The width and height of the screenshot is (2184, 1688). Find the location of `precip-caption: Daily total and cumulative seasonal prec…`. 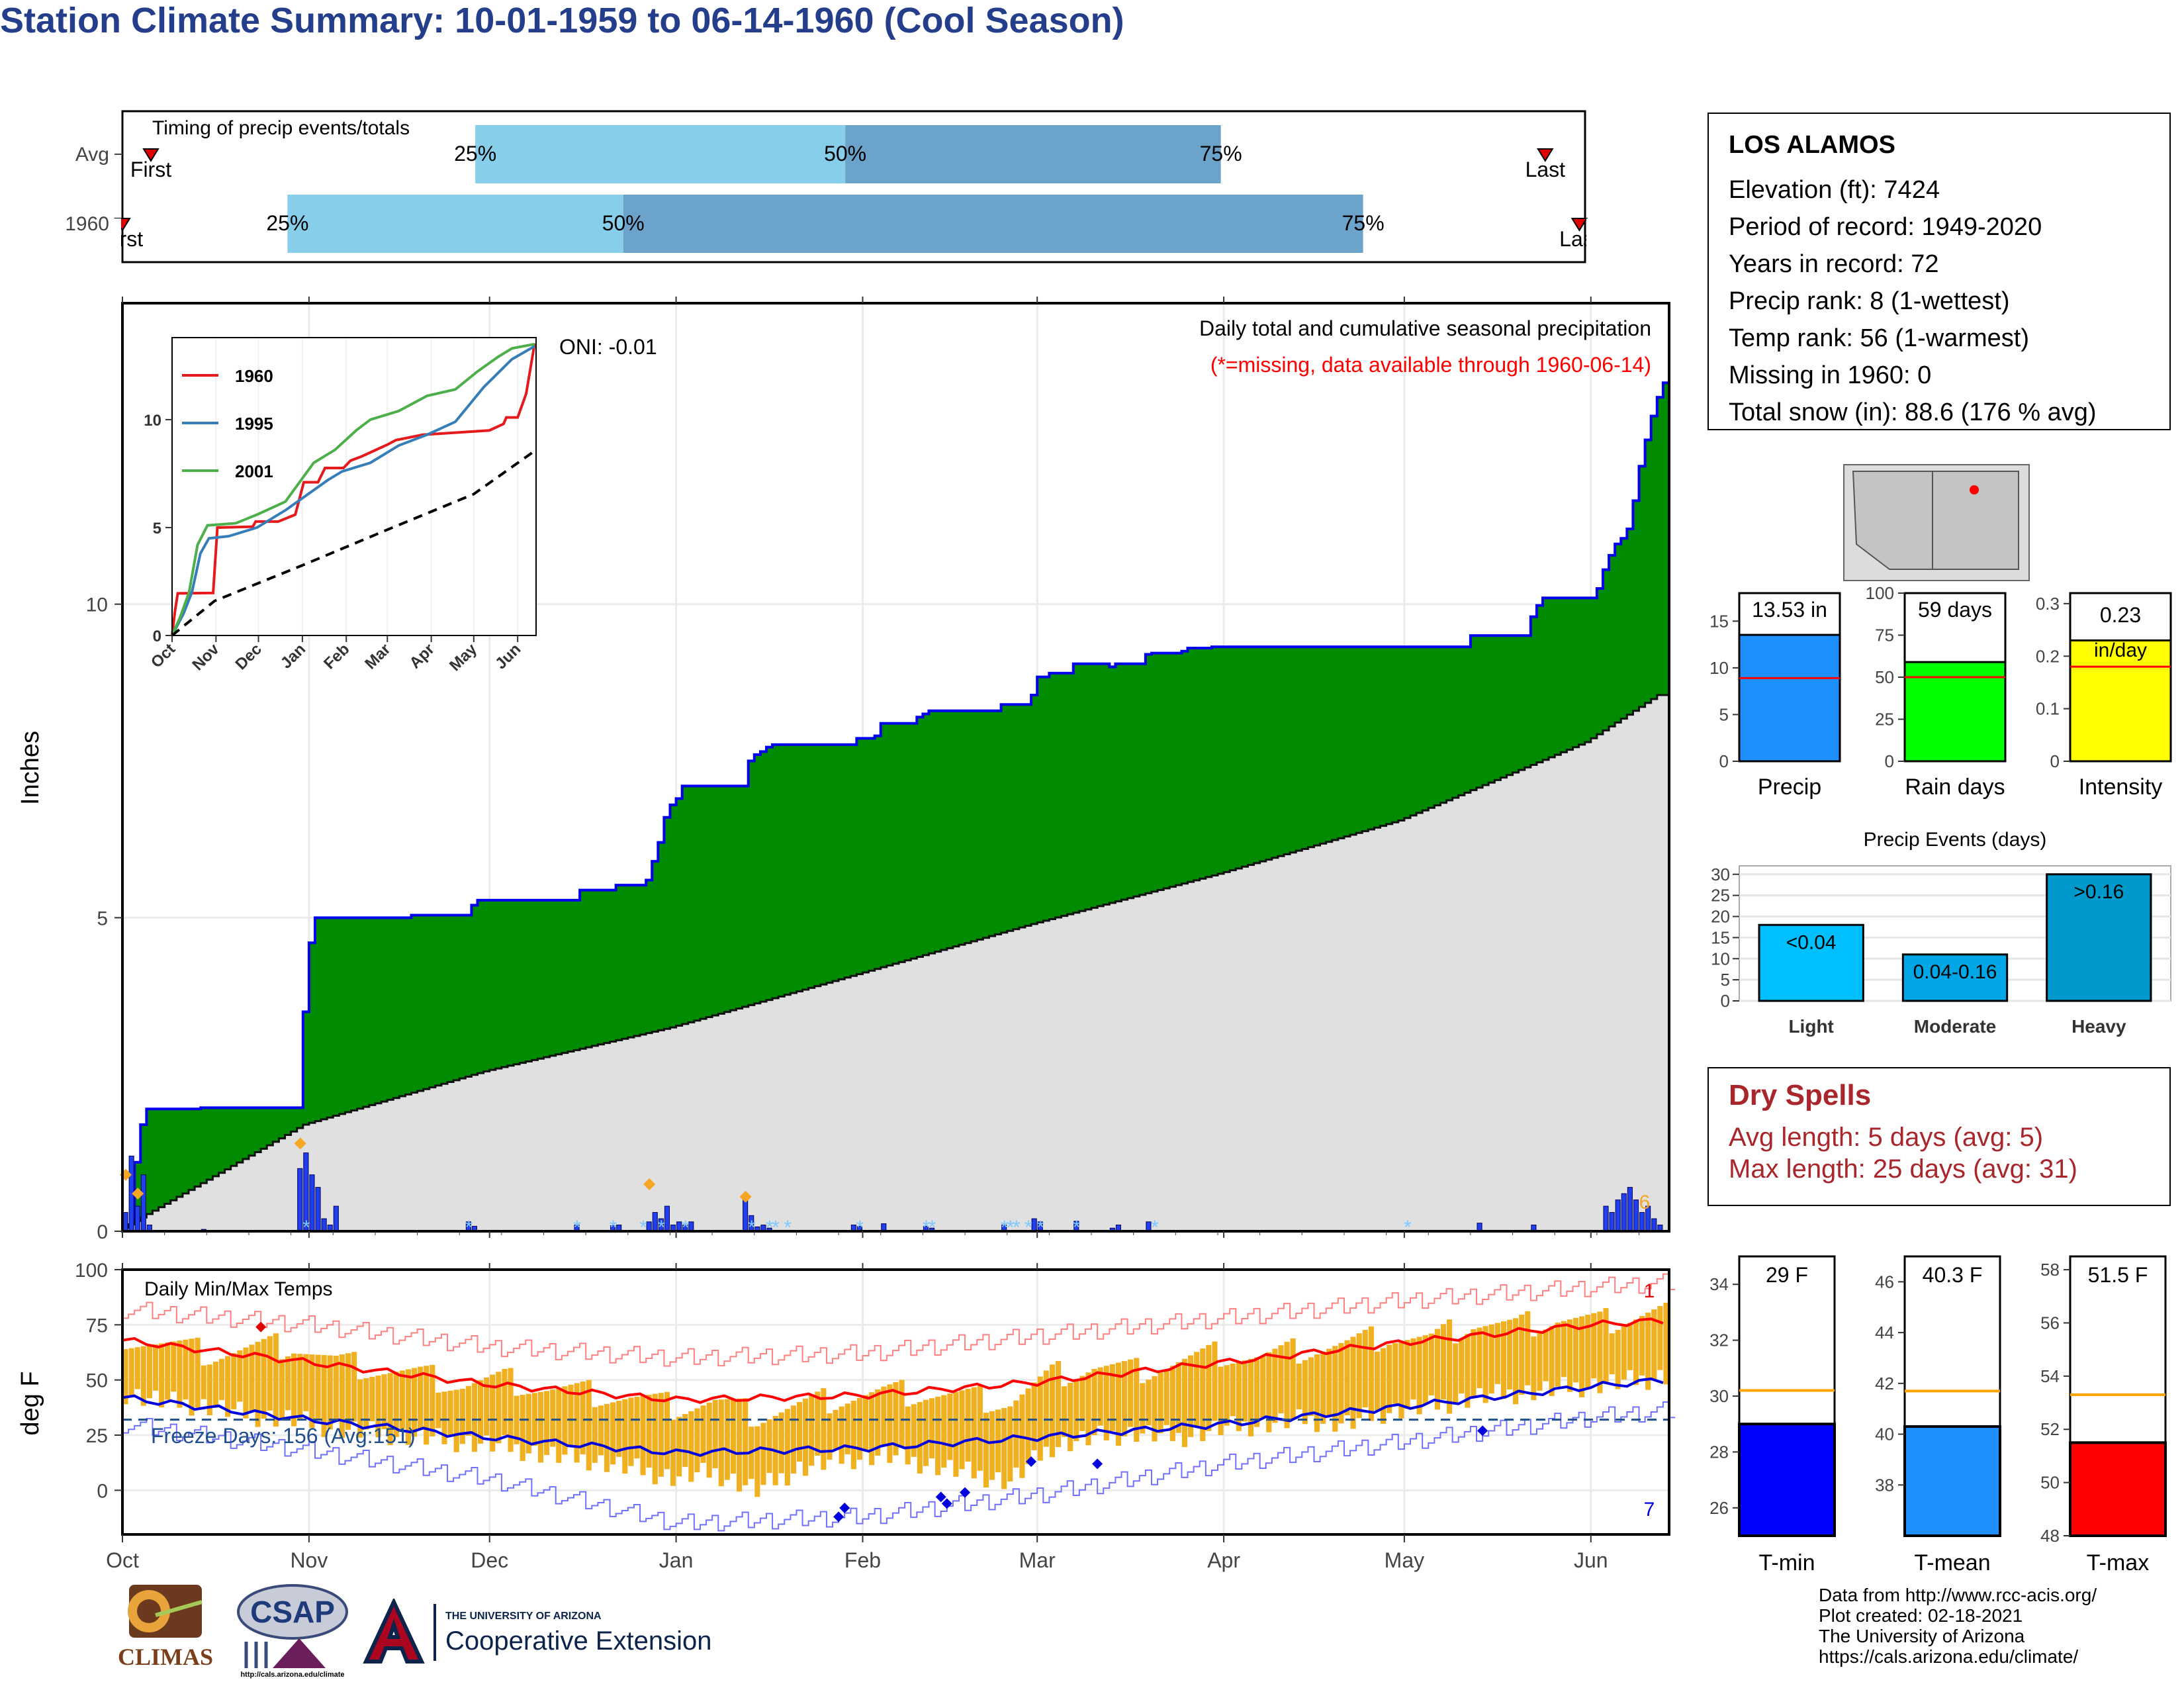

precip-caption: Daily total and cumulative seasonal prec… is located at coordinates (1425, 328).